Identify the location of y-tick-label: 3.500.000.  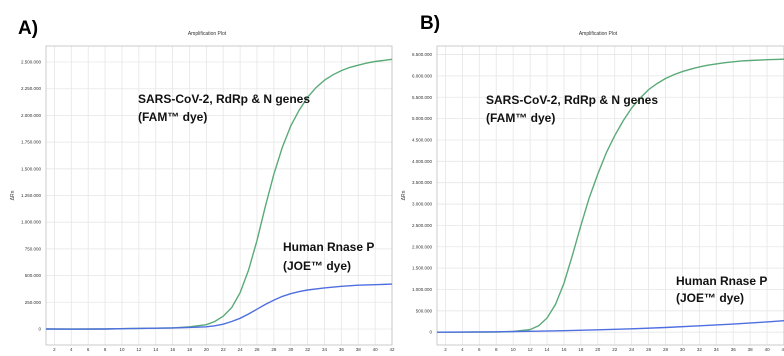
(422, 182).